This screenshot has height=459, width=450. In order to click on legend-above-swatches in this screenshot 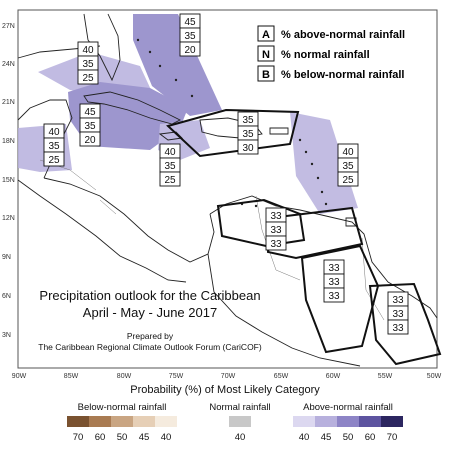, I will do `click(348, 421)`.